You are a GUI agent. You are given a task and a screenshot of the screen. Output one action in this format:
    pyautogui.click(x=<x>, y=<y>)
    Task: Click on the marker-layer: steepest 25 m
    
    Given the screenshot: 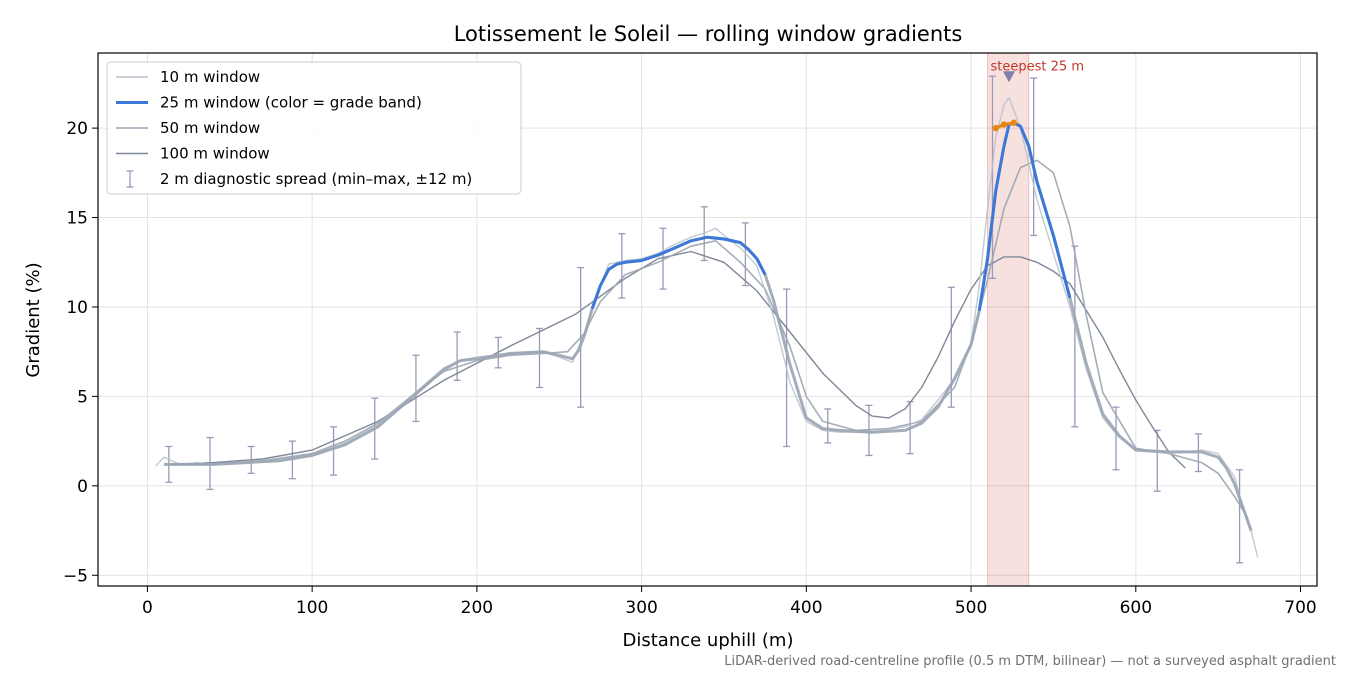 What is the action you would take?
    pyautogui.click(x=1037, y=95)
    